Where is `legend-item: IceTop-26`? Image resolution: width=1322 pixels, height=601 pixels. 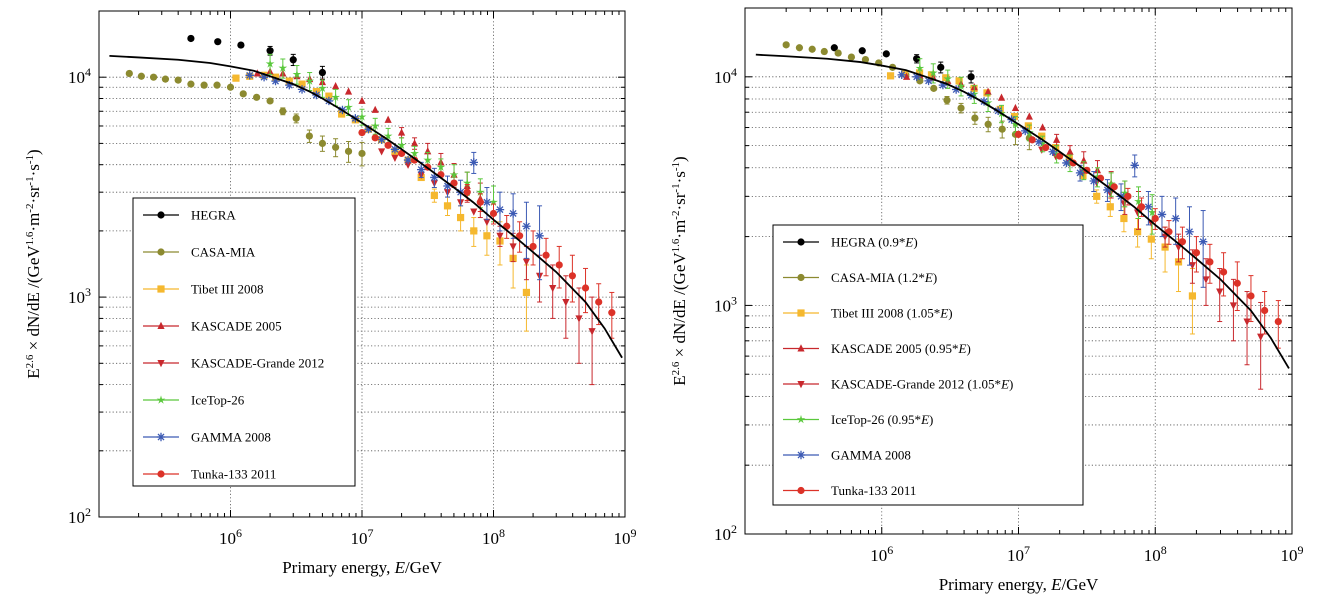
legend-item: IceTop-26 is located at coordinates (194, 400).